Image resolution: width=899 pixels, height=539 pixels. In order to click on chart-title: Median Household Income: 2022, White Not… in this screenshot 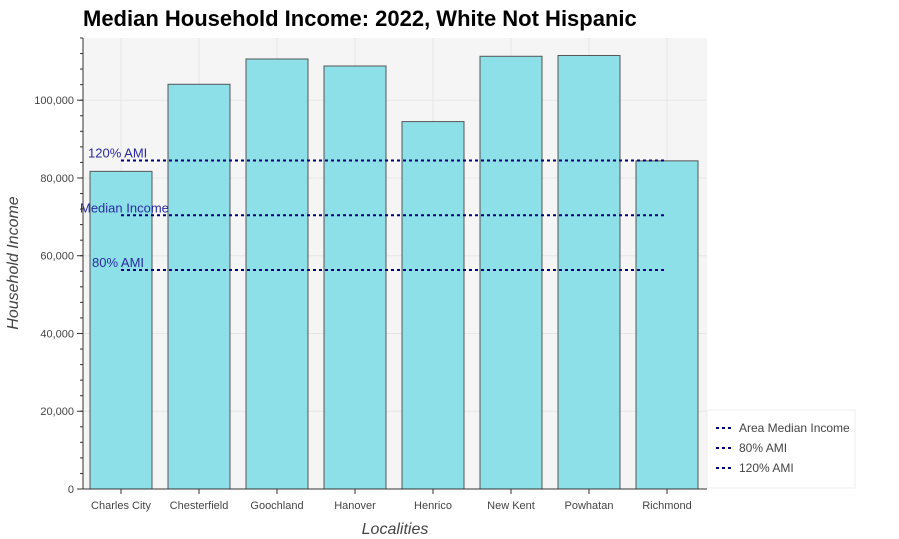, I will do `click(360, 18)`.